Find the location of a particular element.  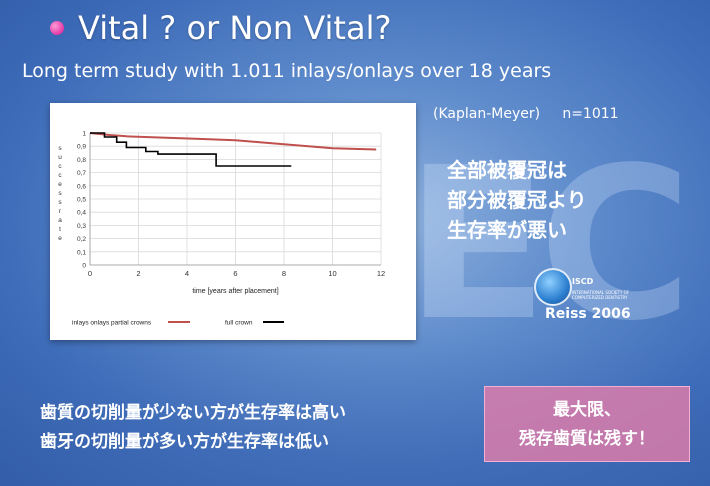

finding-line-1: 全部被覆冠は is located at coordinates (507, 170).